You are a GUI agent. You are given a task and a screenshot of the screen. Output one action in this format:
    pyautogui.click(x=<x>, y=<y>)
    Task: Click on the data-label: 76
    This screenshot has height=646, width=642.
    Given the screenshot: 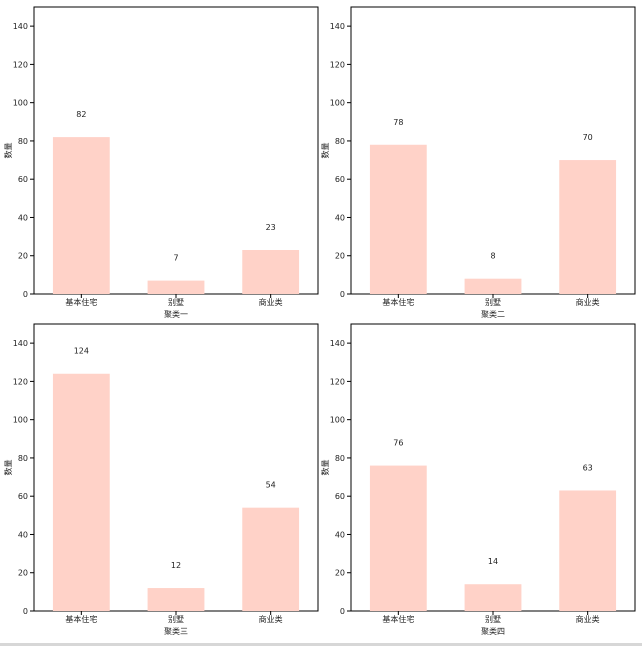 What is the action you would take?
    pyautogui.click(x=398, y=443)
    